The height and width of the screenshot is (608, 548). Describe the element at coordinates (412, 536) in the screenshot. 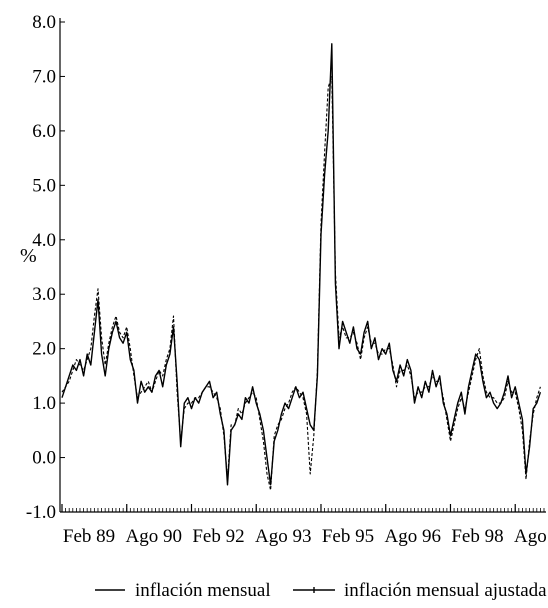

I see `x-tick-label: Ago 96` at that location.